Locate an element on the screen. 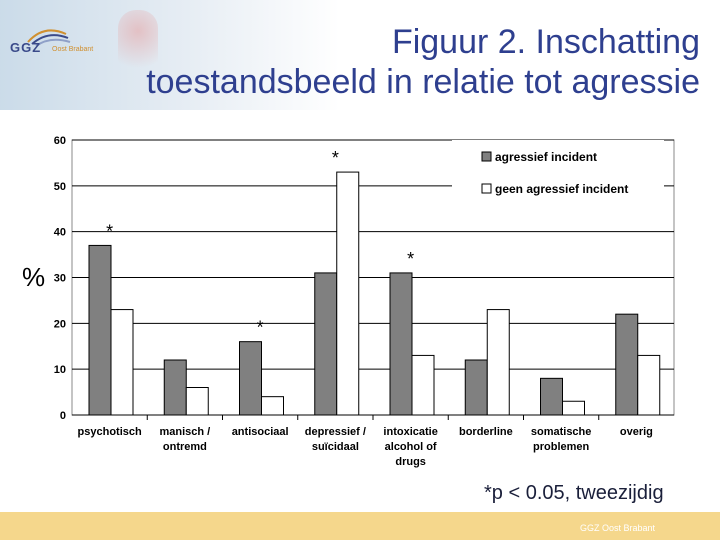 This screenshot has height=540, width=720. x-tick-label: somatische is located at coordinates (561, 432).